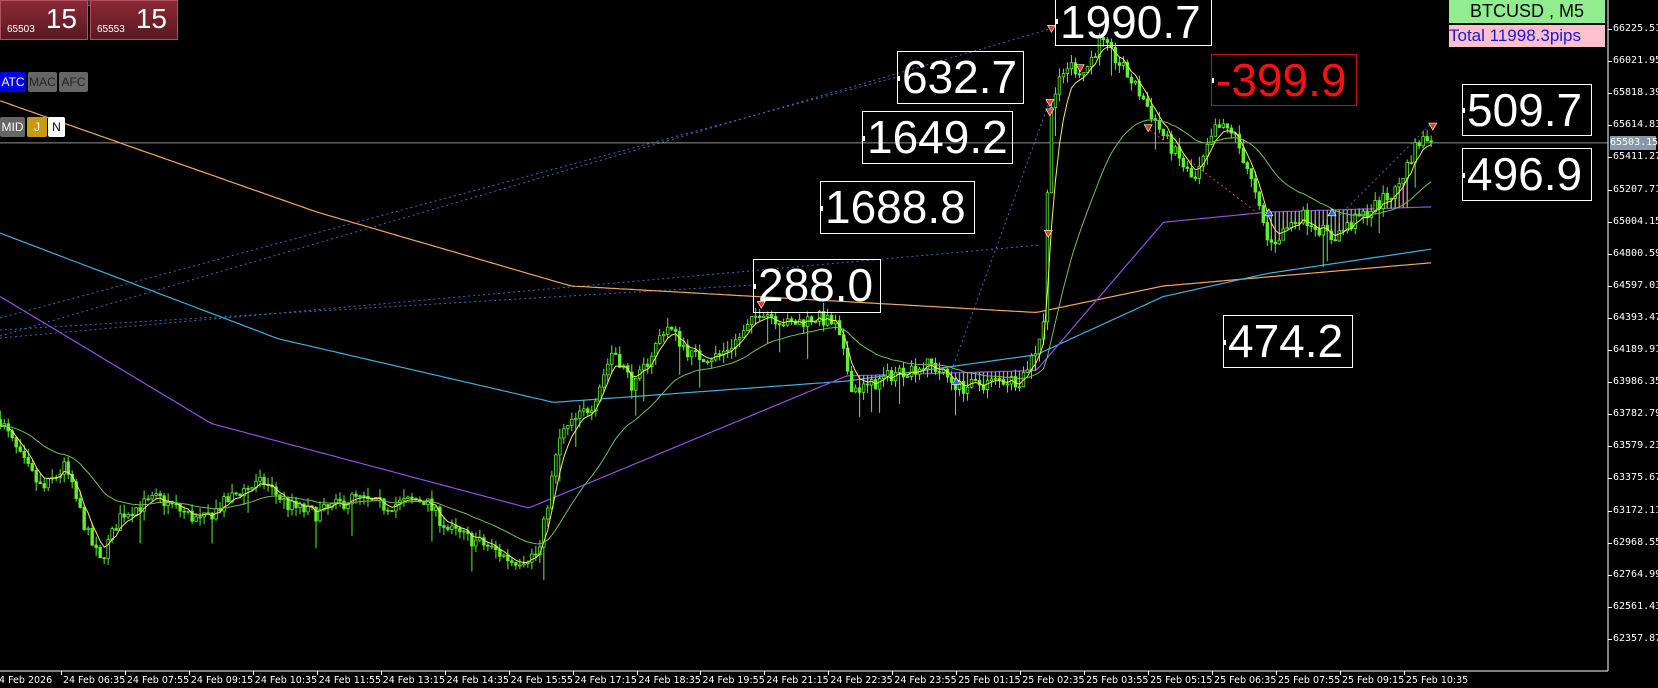 Image resolution: width=1658 pixels, height=688 pixels. Describe the element at coordinates (733, 680) in the screenshot. I see `time-tick-label: 24 Feb 19:55` at that location.